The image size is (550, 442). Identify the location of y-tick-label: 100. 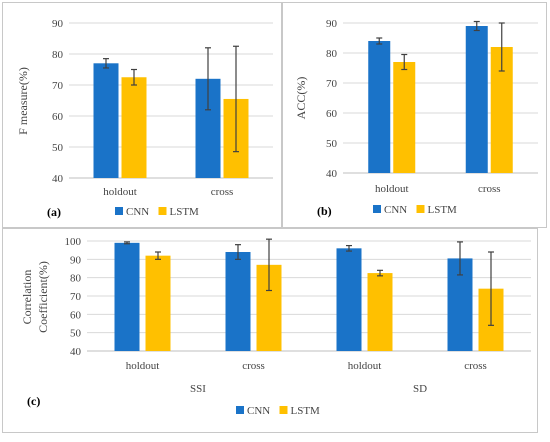
(73, 242).